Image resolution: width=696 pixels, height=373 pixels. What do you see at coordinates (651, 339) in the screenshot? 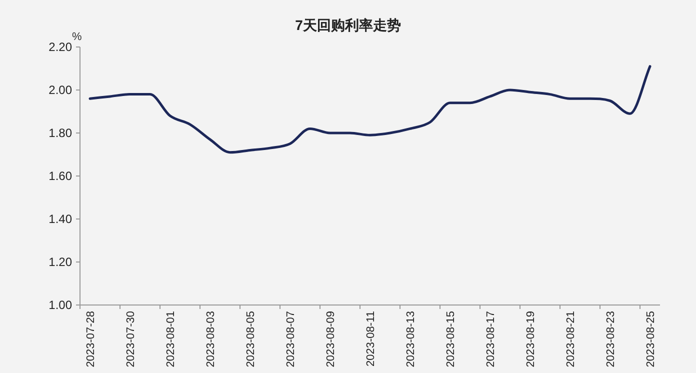
I see `x-tick-label: 2023-08-25` at bounding box center [651, 339].